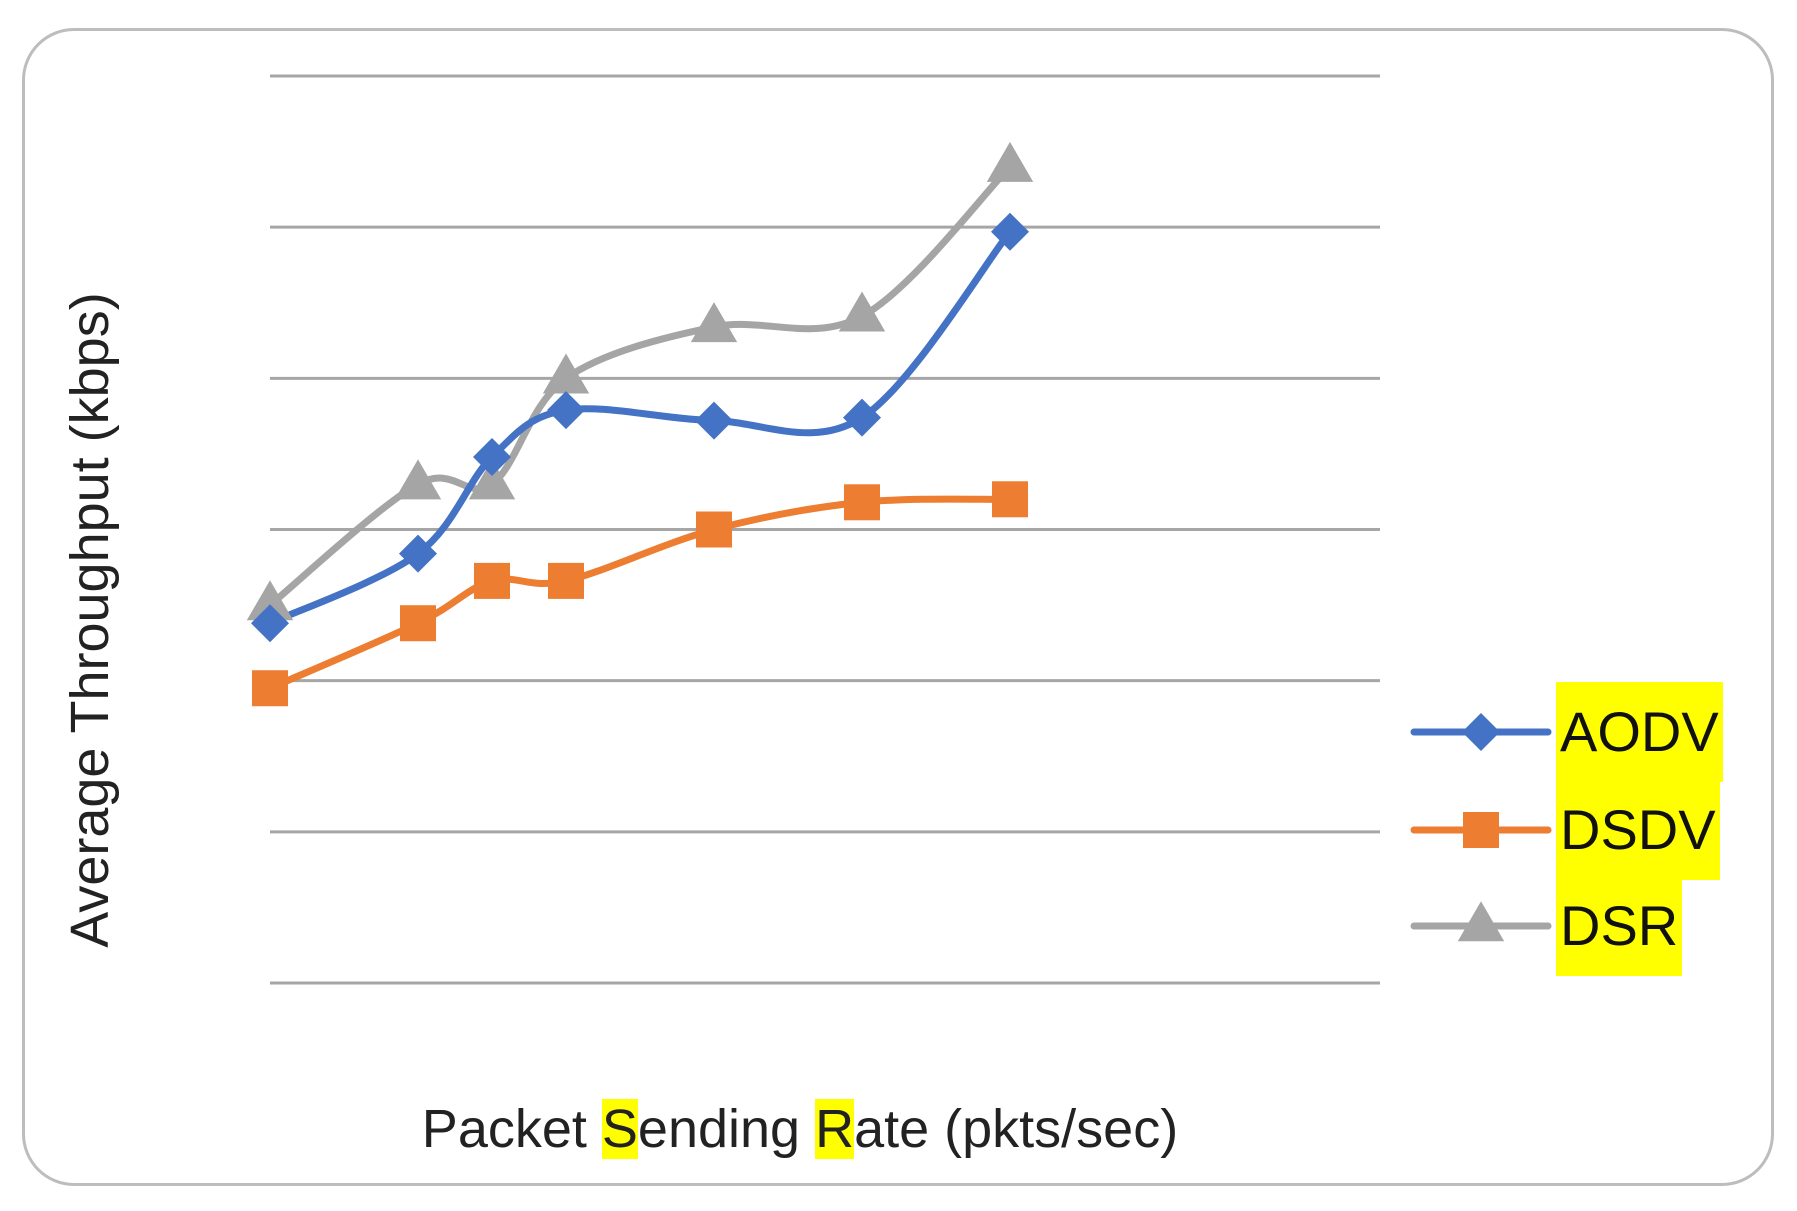 The width and height of the screenshot is (1797, 1211). What do you see at coordinates (1639, 732) in the screenshot?
I see `legend-label-aodv: AODV` at bounding box center [1639, 732].